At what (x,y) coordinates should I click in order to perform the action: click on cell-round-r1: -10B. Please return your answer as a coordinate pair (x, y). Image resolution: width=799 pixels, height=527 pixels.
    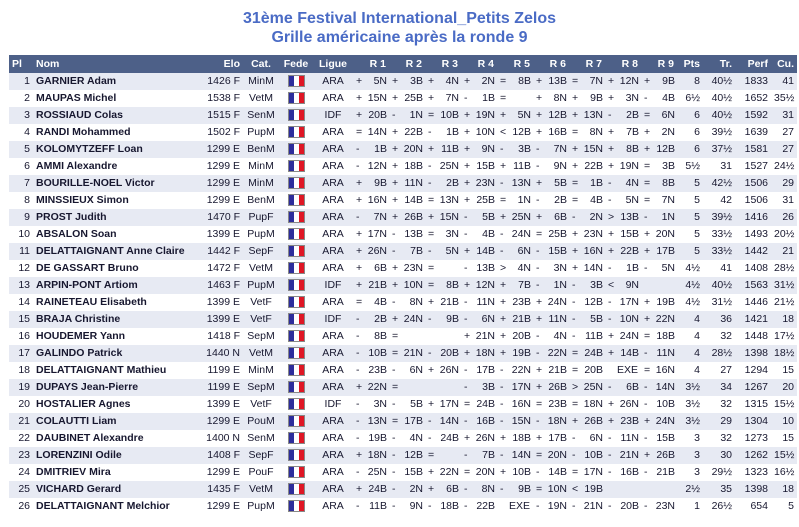
    Looking at the image, I should click on (371, 353).